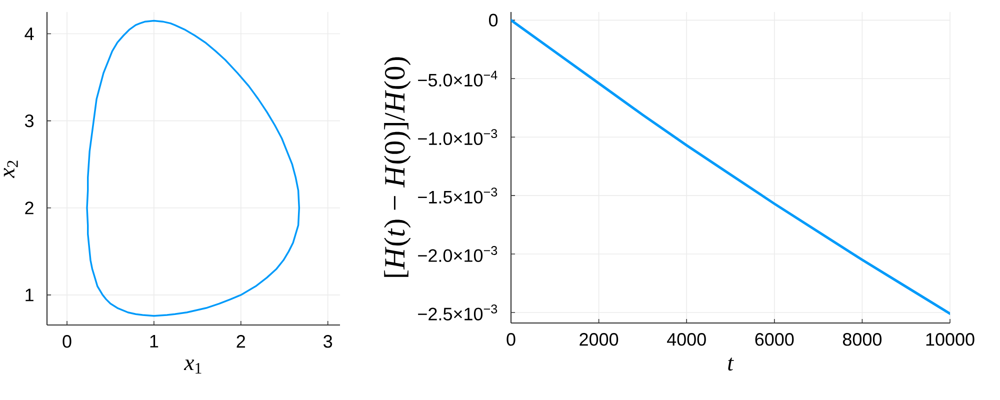 The image size is (1000, 400). I want to click on y-tick-label: 4, so click(29, 34).